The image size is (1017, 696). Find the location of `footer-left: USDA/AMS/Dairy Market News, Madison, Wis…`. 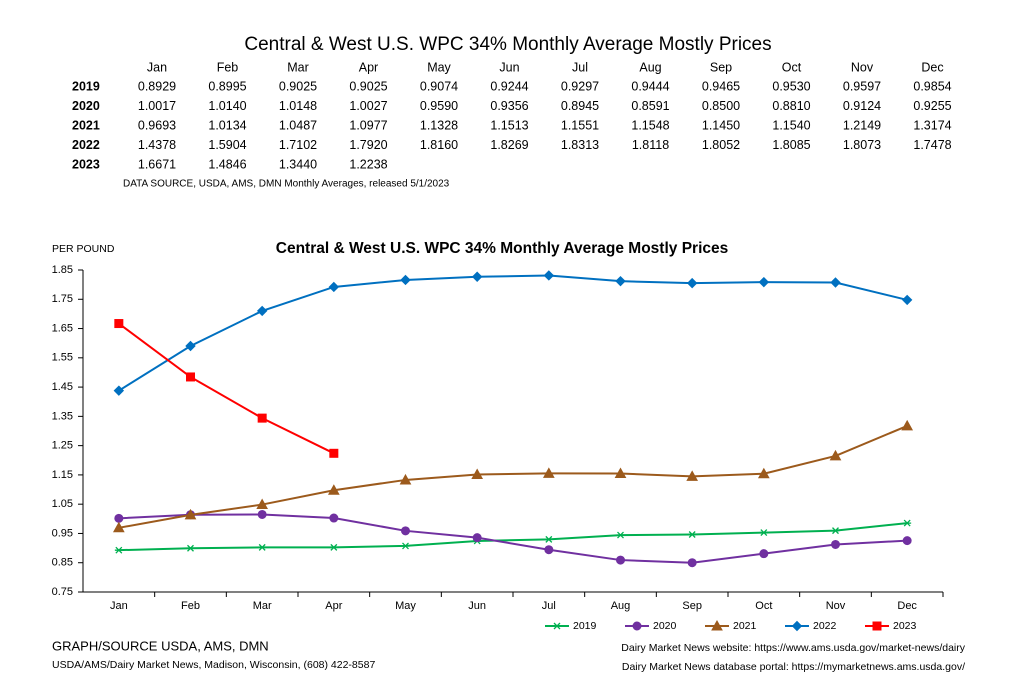

footer-left: USDA/AMS/Dairy Market News, Madison, Wis… is located at coordinates (213, 665).